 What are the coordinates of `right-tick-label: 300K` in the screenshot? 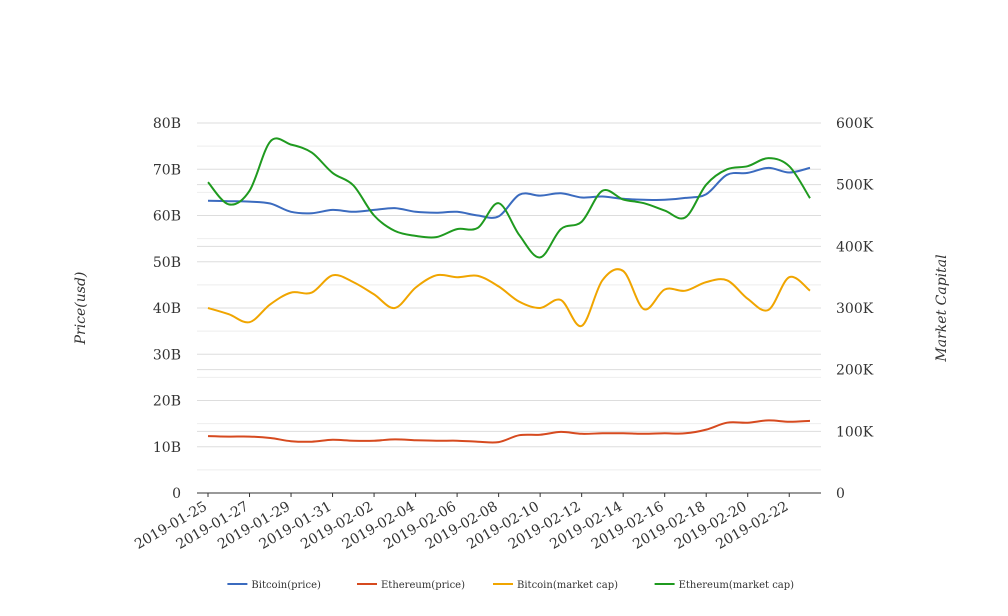 It's located at (855, 309).